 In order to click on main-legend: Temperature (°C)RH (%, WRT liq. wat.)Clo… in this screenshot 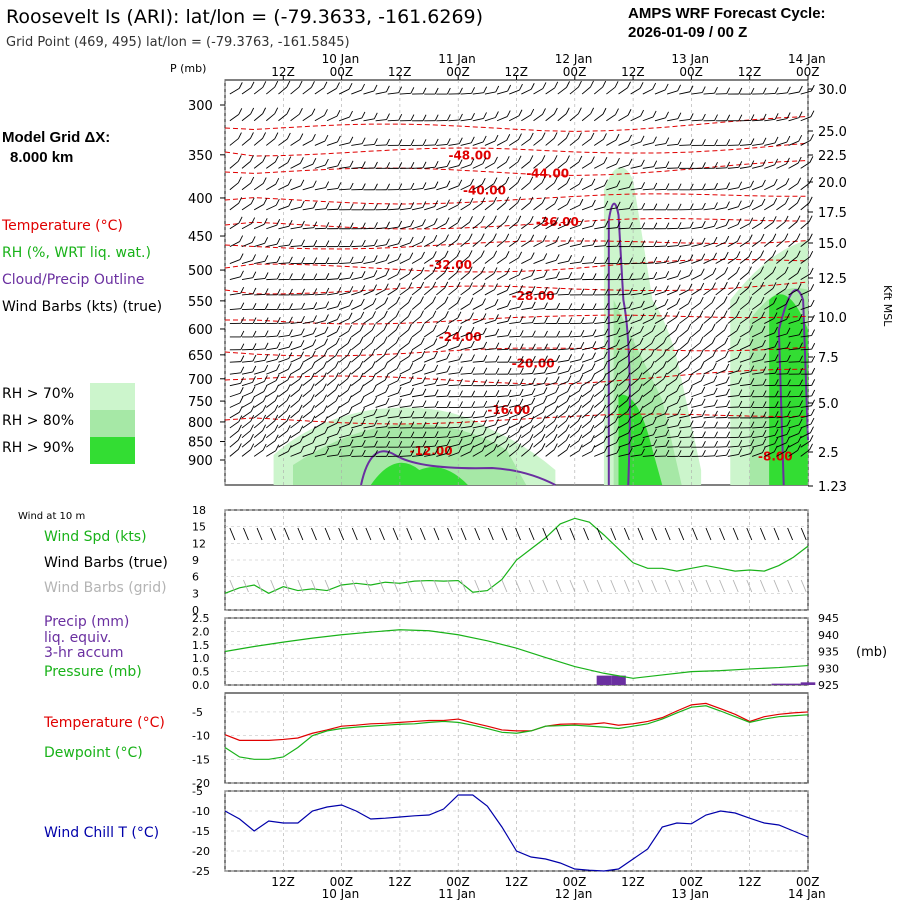, I will do `click(81, 266)`.